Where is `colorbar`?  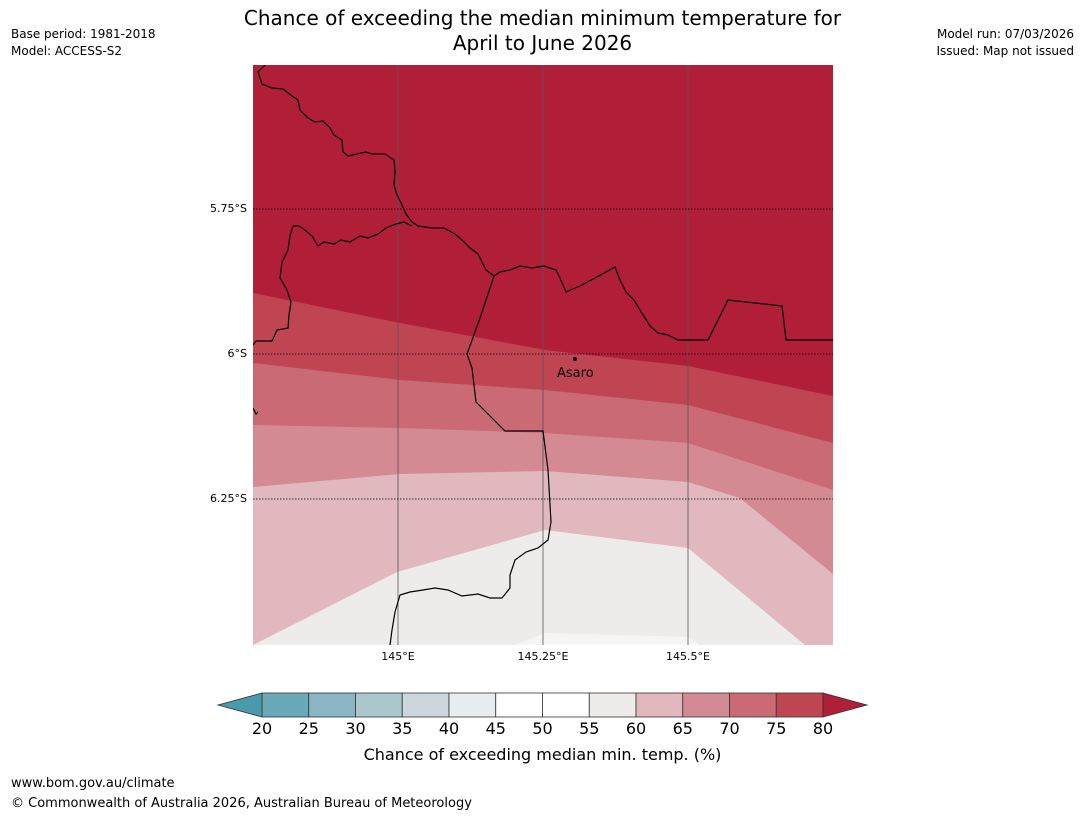
colorbar is located at coordinates (542, 705).